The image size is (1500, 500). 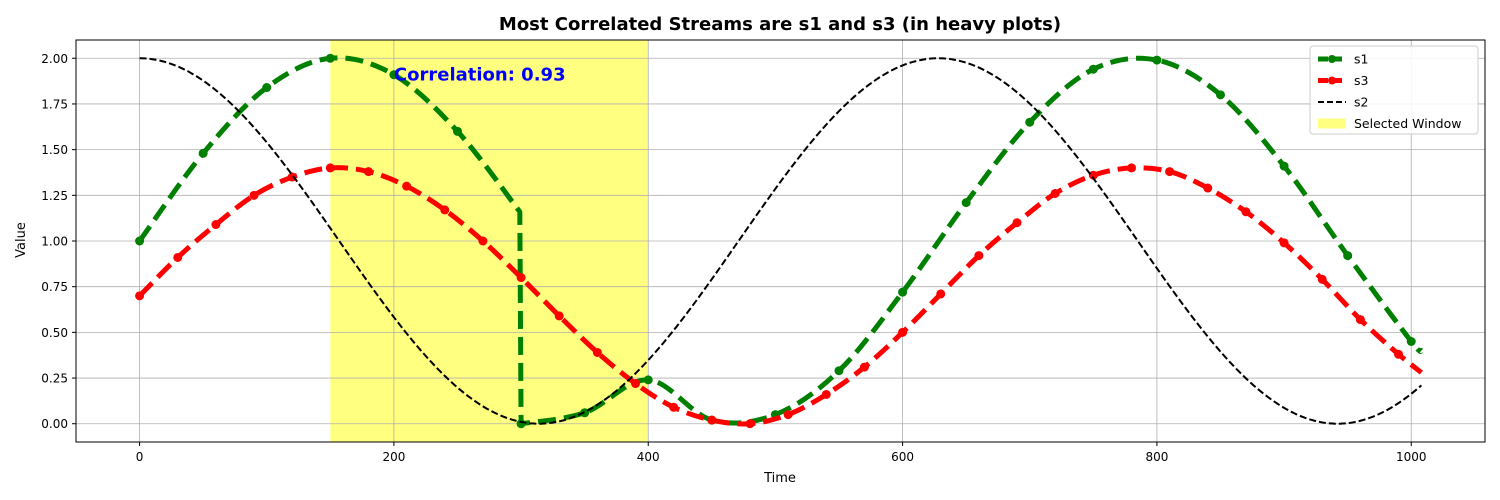 I want to click on x-tick-label: 200, so click(x=393, y=457).